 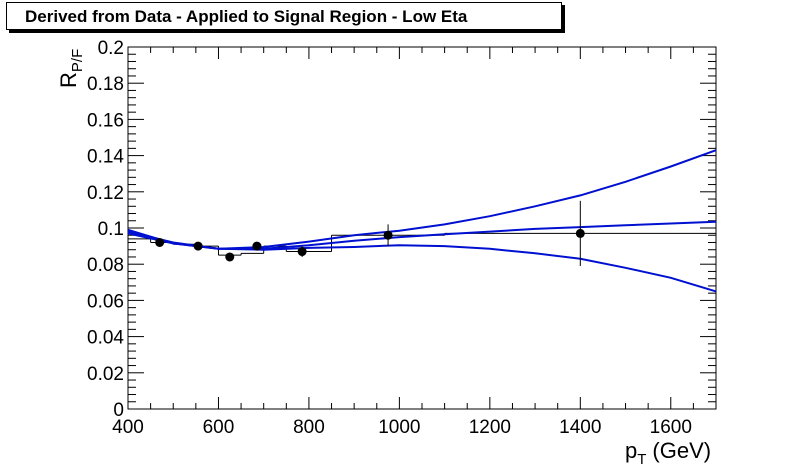 I want to click on y-tick-label: 0.14, so click(x=105, y=157).